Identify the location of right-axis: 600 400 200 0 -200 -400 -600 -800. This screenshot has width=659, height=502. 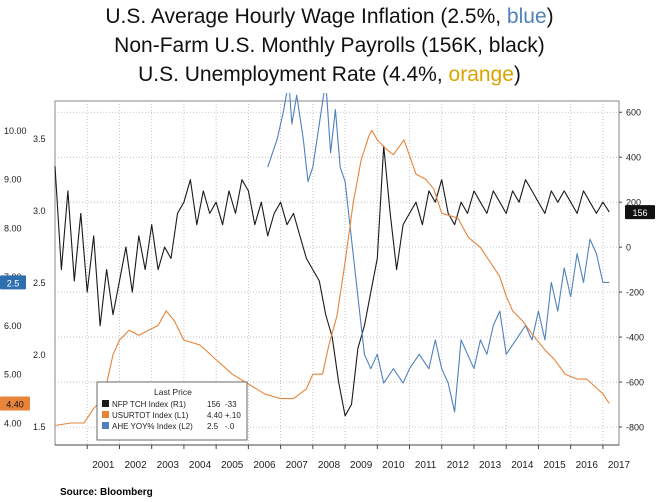
(631, 270).